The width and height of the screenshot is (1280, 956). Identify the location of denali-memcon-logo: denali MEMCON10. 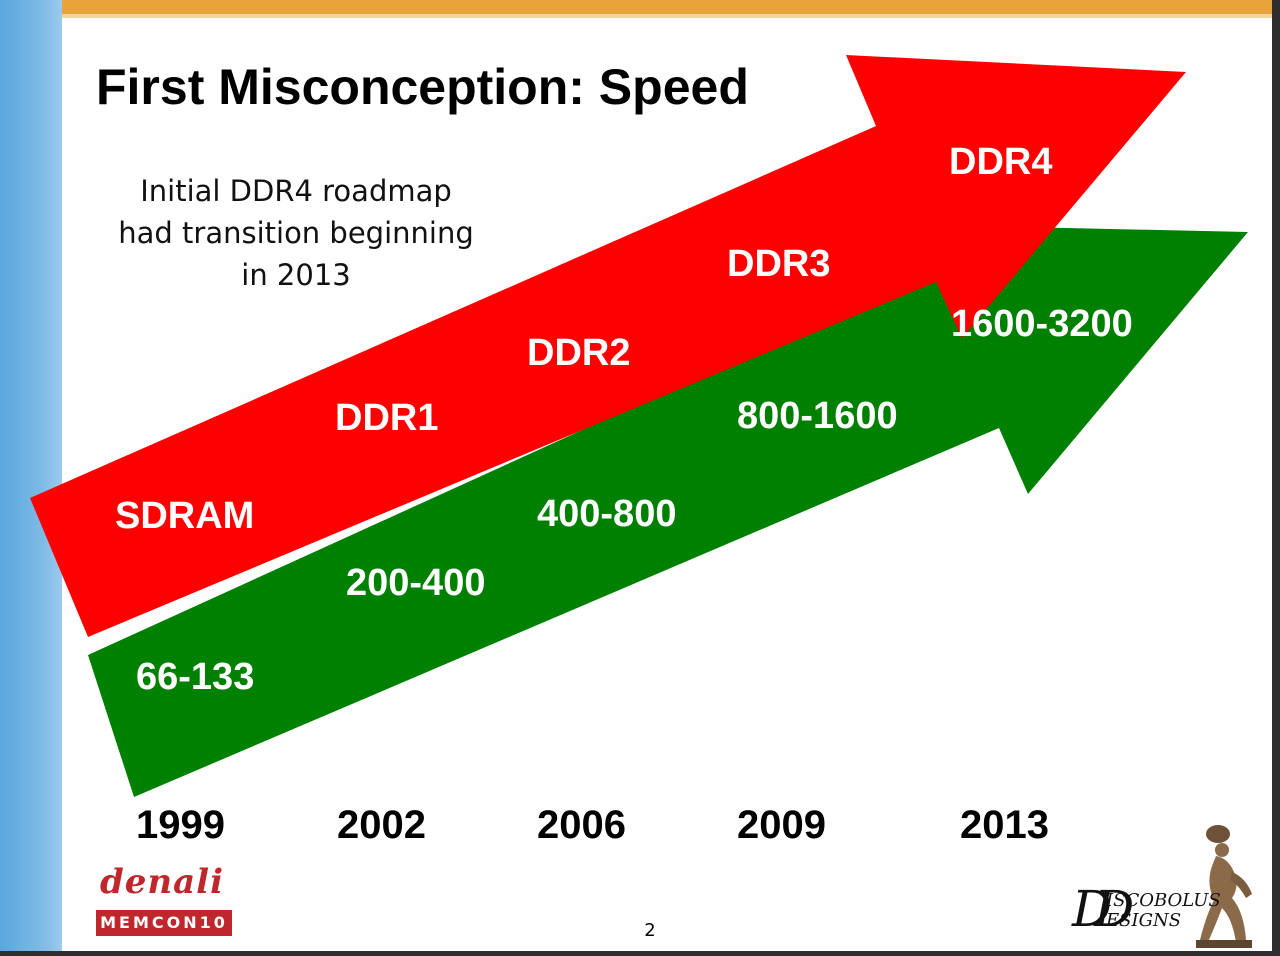
(171, 901).